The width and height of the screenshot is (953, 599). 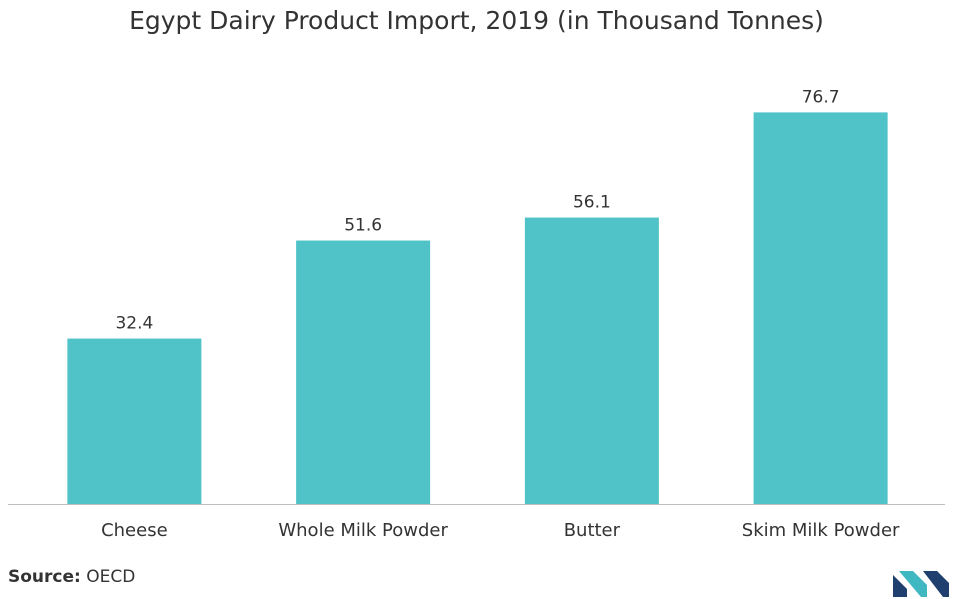 I want to click on data-label: 76.7, so click(x=821, y=97).